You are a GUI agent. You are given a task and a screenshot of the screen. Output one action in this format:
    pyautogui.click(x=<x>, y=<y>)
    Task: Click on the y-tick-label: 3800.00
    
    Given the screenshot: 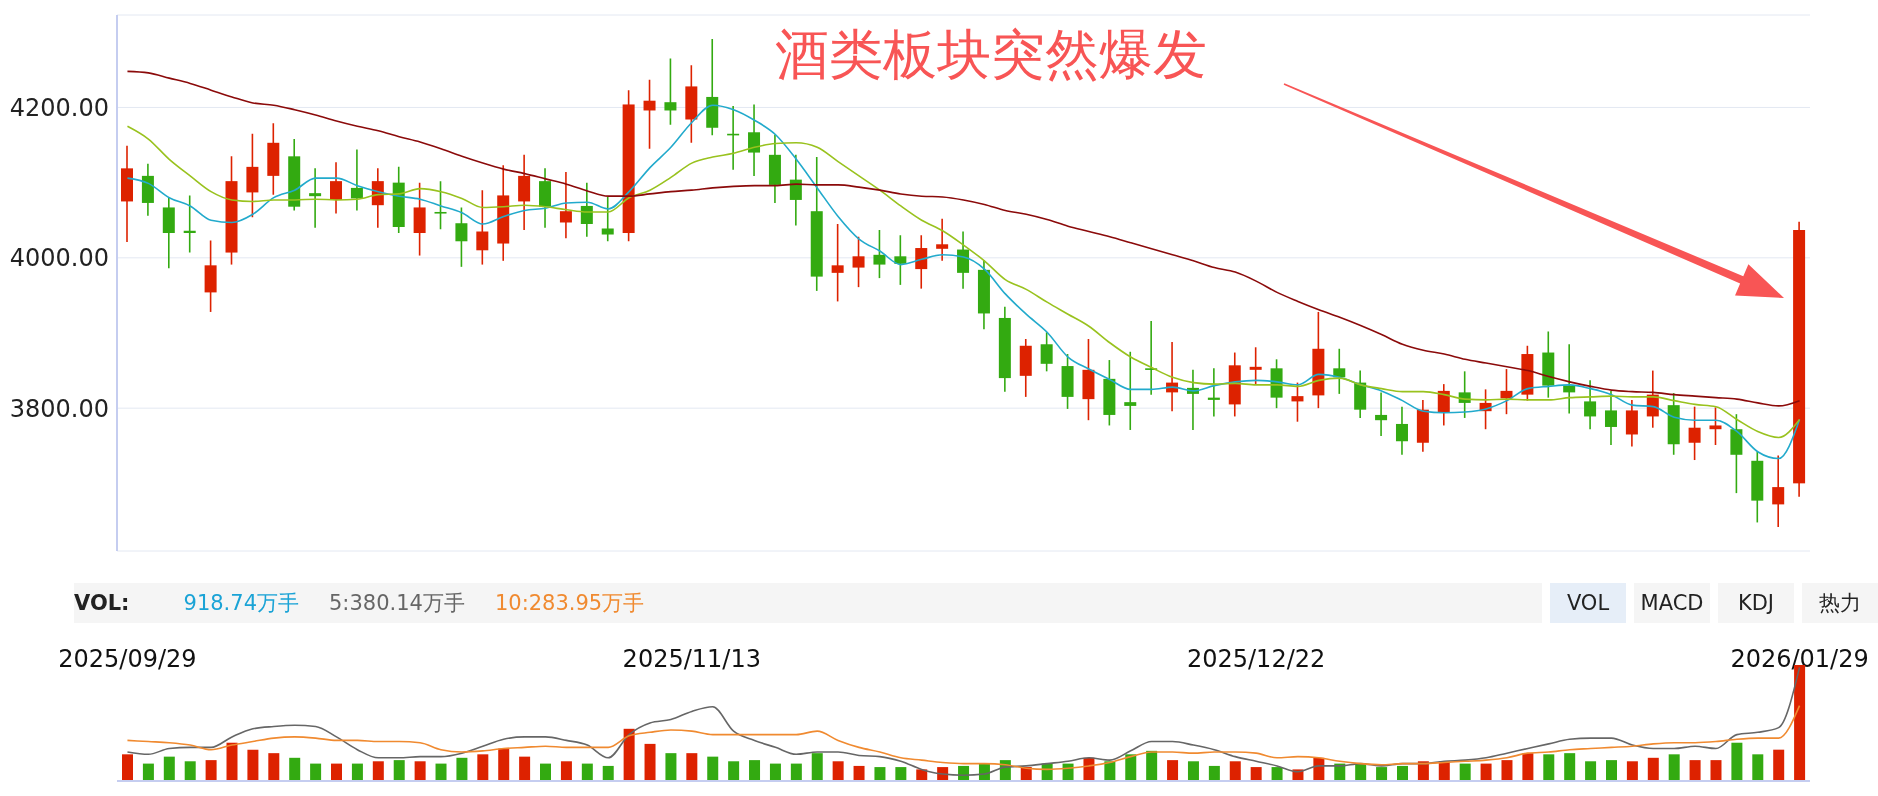 What is the action you would take?
    pyautogui.click(x=59, y=408)
    